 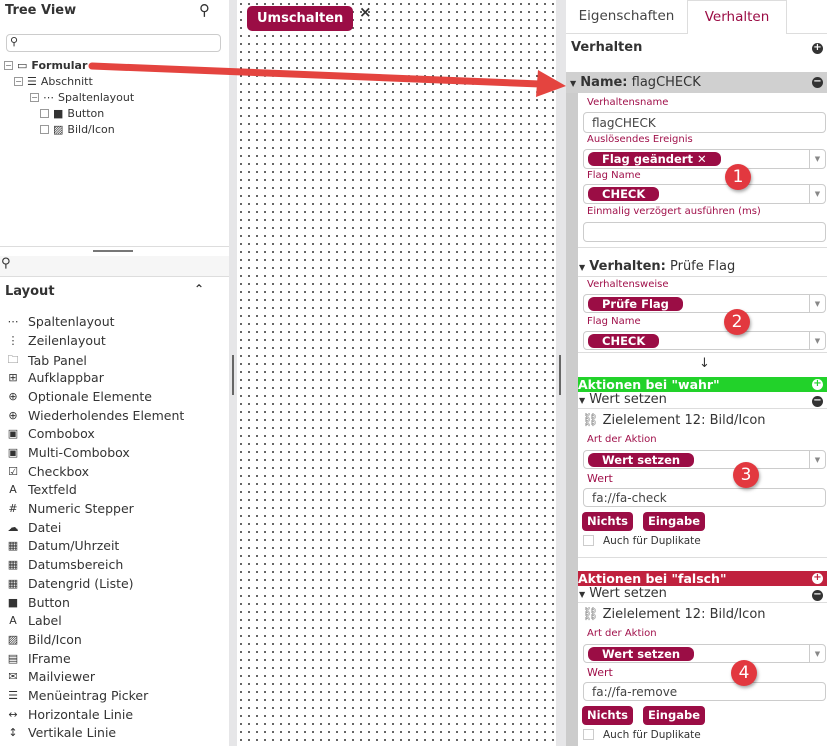 I want to click on layout-item: ↕ Vertikale Linie, so click(x=61, y=732).